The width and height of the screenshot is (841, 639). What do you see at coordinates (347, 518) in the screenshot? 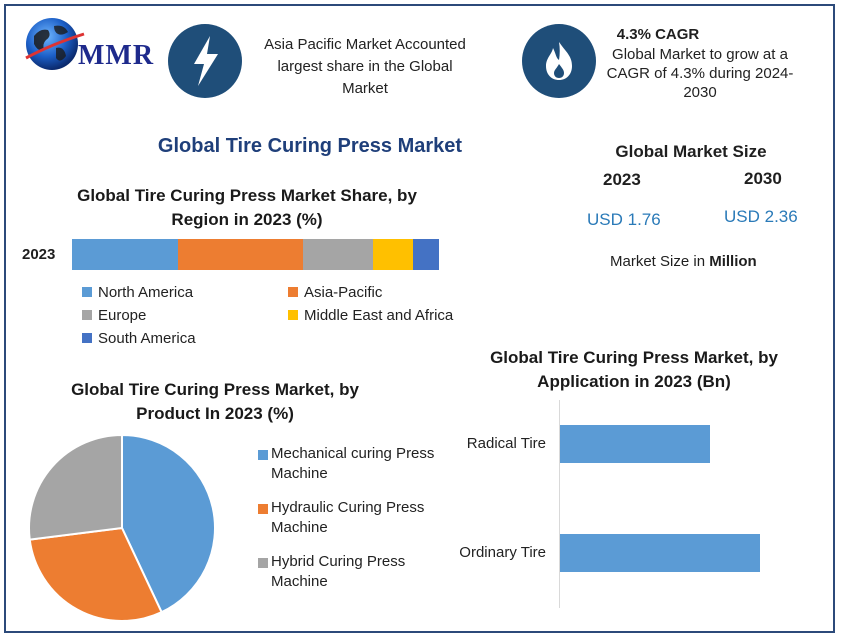
I see `legend-label: Hydraulic Curing Press Machine` at bounding box center [347, 518].